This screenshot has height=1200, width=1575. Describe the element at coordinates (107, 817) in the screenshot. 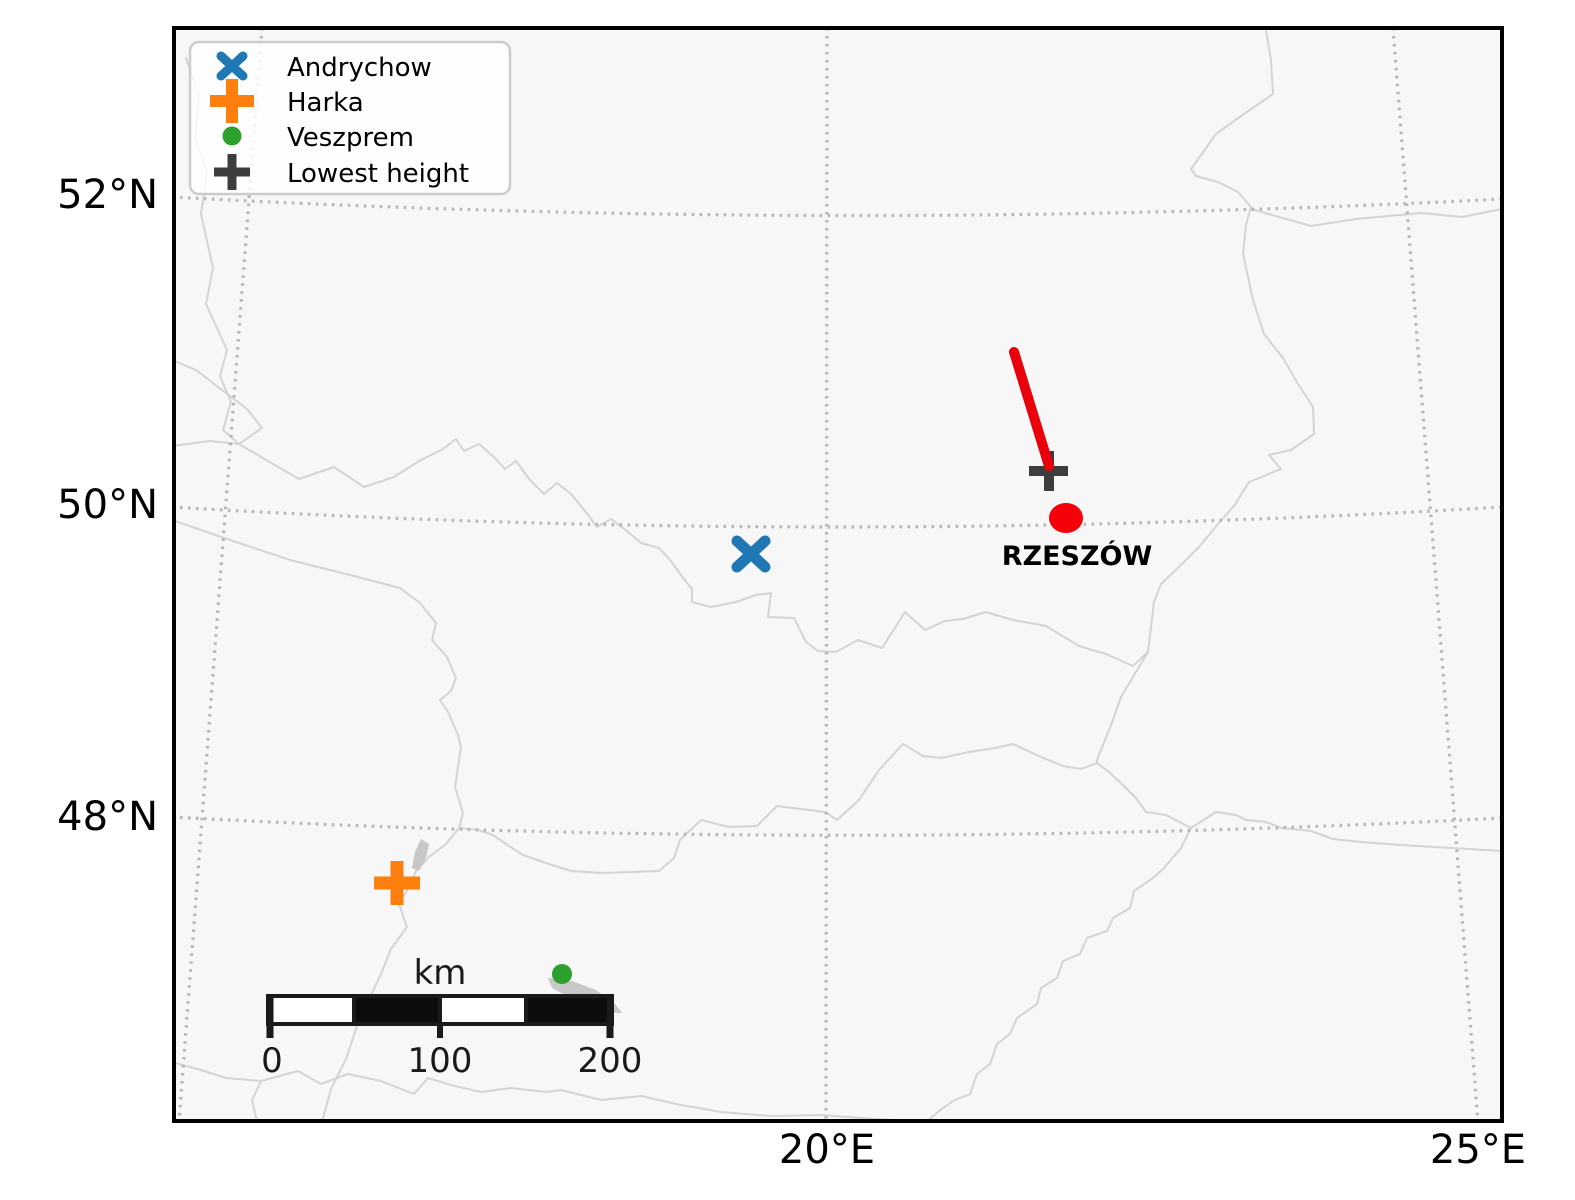

I see `lat-tick-48n: 48°N` at that location.